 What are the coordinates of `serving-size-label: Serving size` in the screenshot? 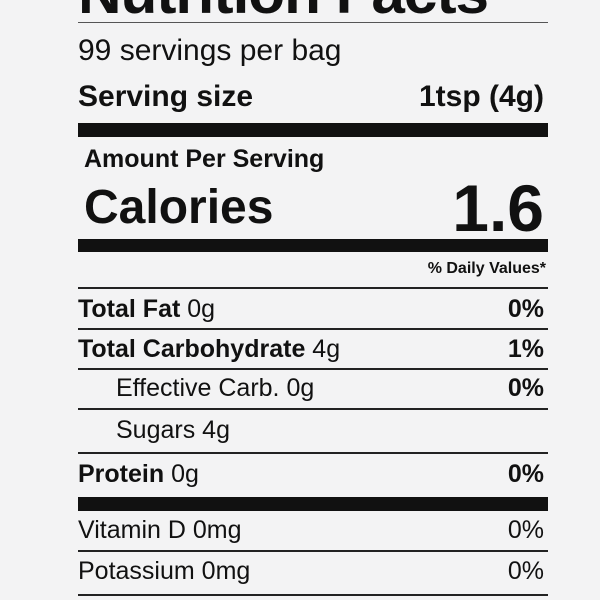 It's located at (166, 96).